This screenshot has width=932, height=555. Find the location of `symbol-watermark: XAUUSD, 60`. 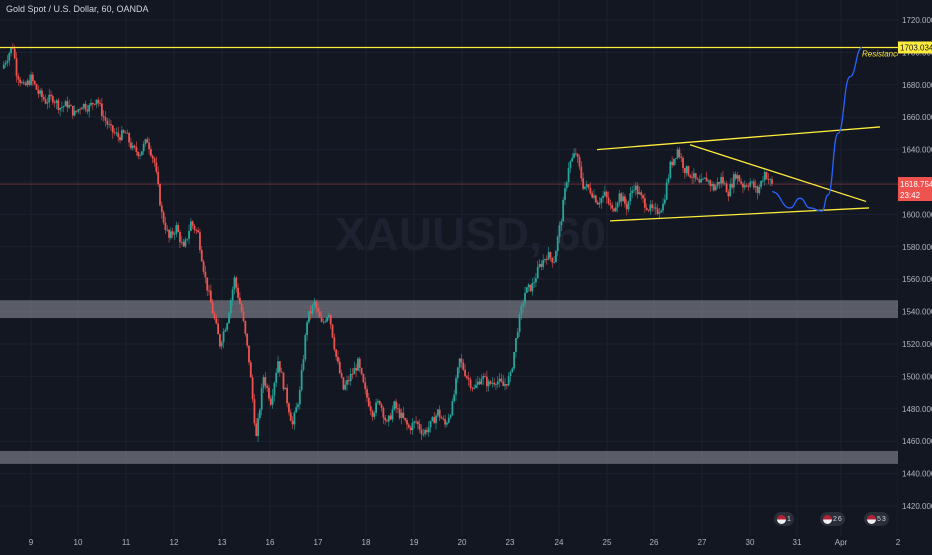

symbol-watermark: XAUUSD, 60 is located at coordinates (470, 234).